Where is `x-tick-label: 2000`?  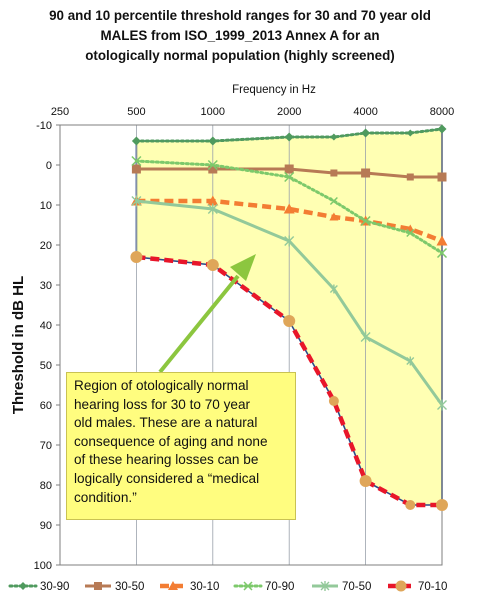
x-tick-label: 2000 is located at coordinates (289, 112).